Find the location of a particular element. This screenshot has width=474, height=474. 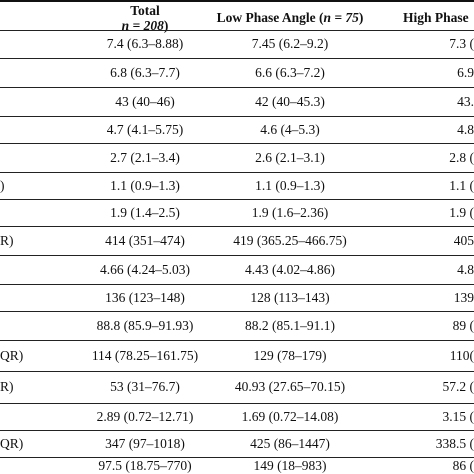

cell-total: 88.8 (85.9–91.93) is located at coordinates (145, 325).